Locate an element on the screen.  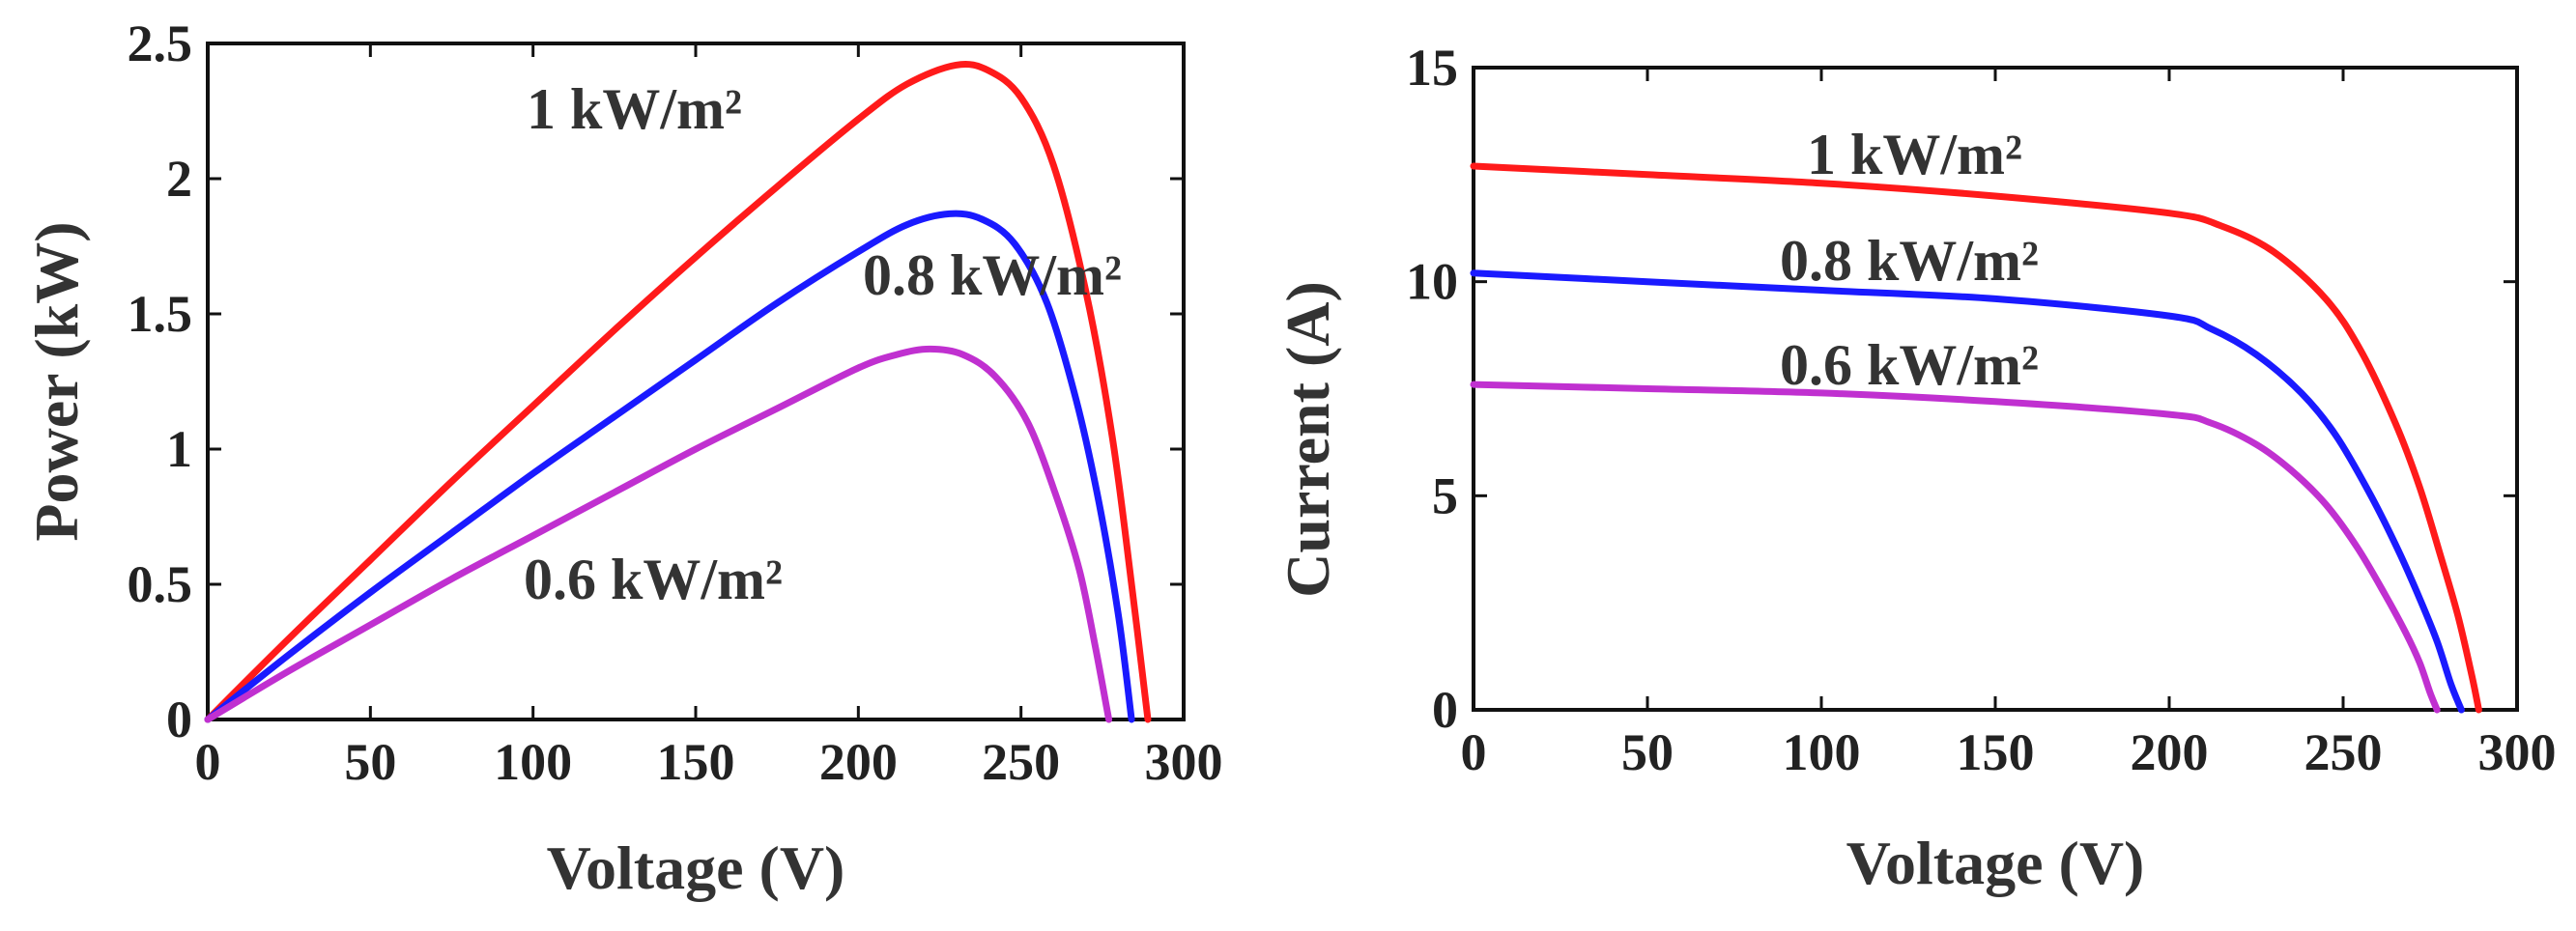
current-y-tick-label: 0 is located at coordinates (1445, 710).